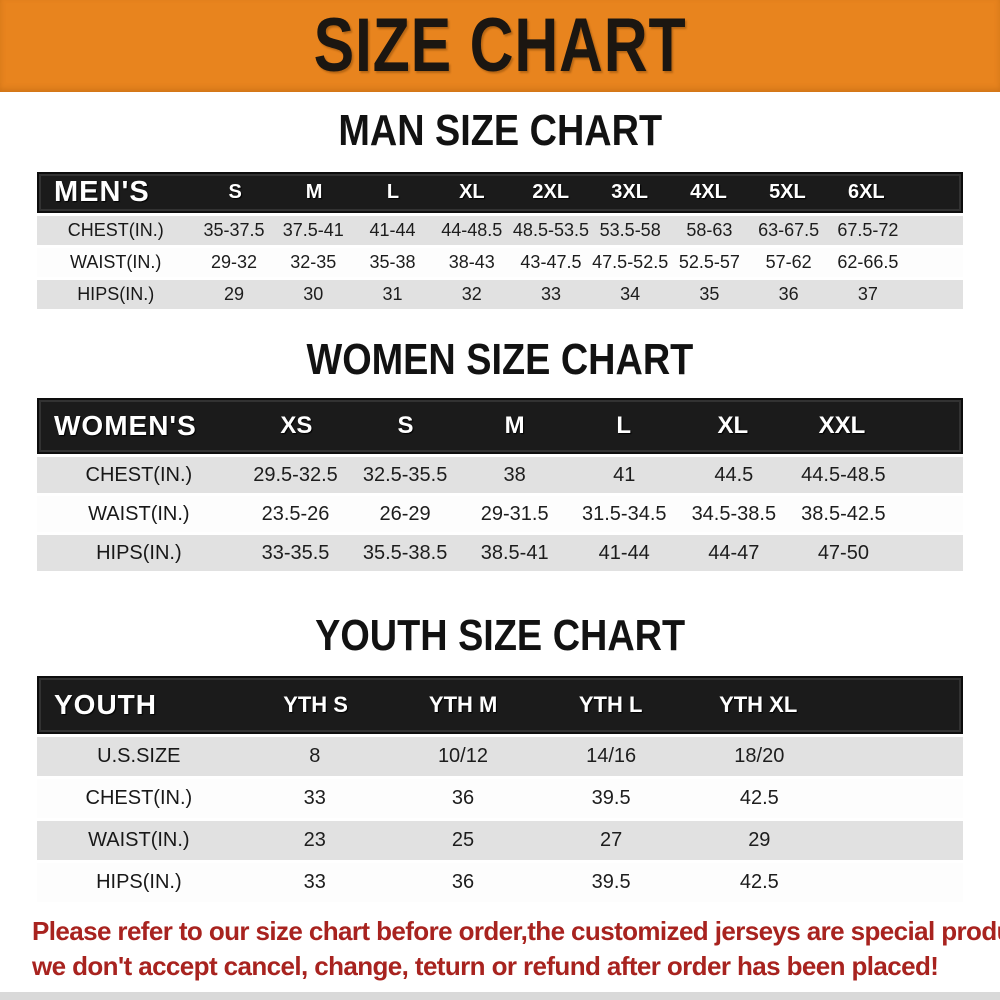 This screenshot has width=1000, height=1000. I want to click on size-value-cell: 53.5-58, so click(630, 230).